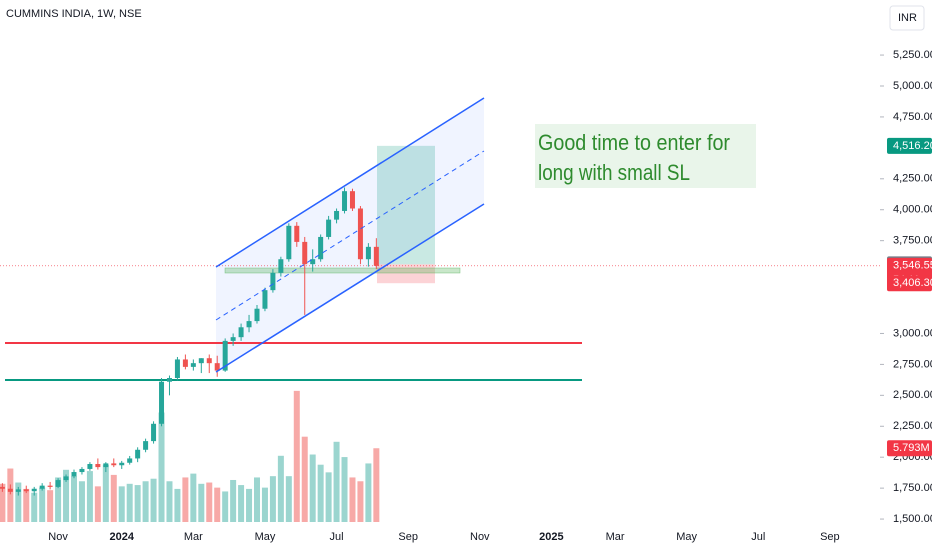  Describe the element at coordinates (190, 456) in the screenshot. I see `volume-layer` at that location.